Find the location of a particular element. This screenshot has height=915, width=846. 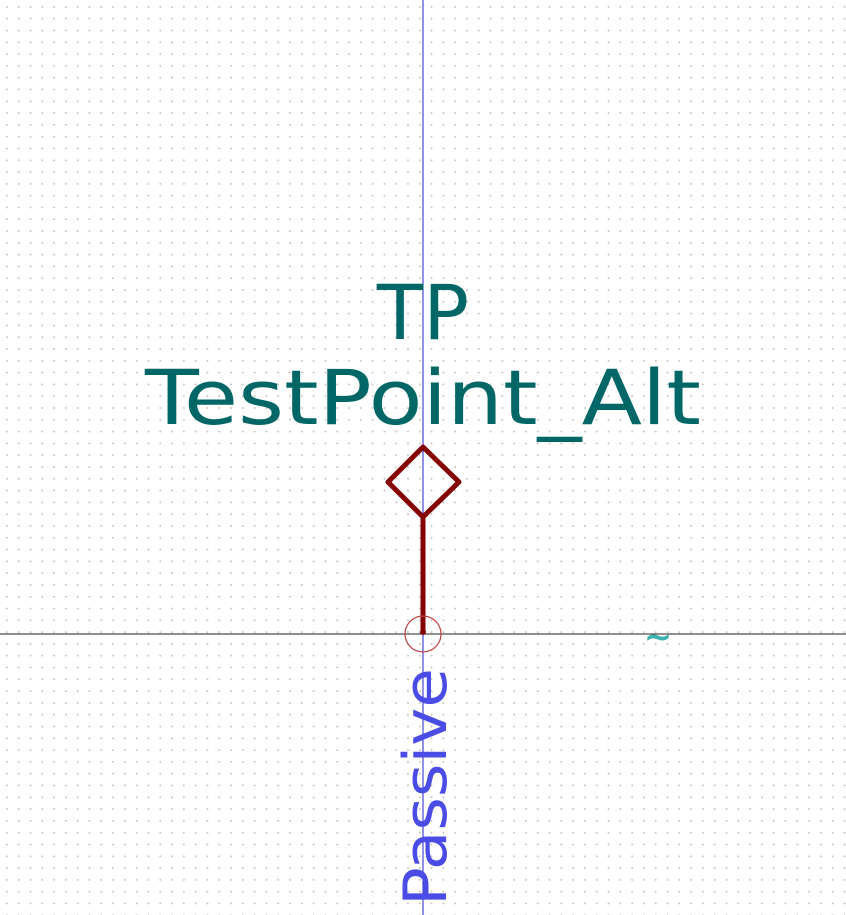

pin-anchor-circle is located at coordinates (423, 634).